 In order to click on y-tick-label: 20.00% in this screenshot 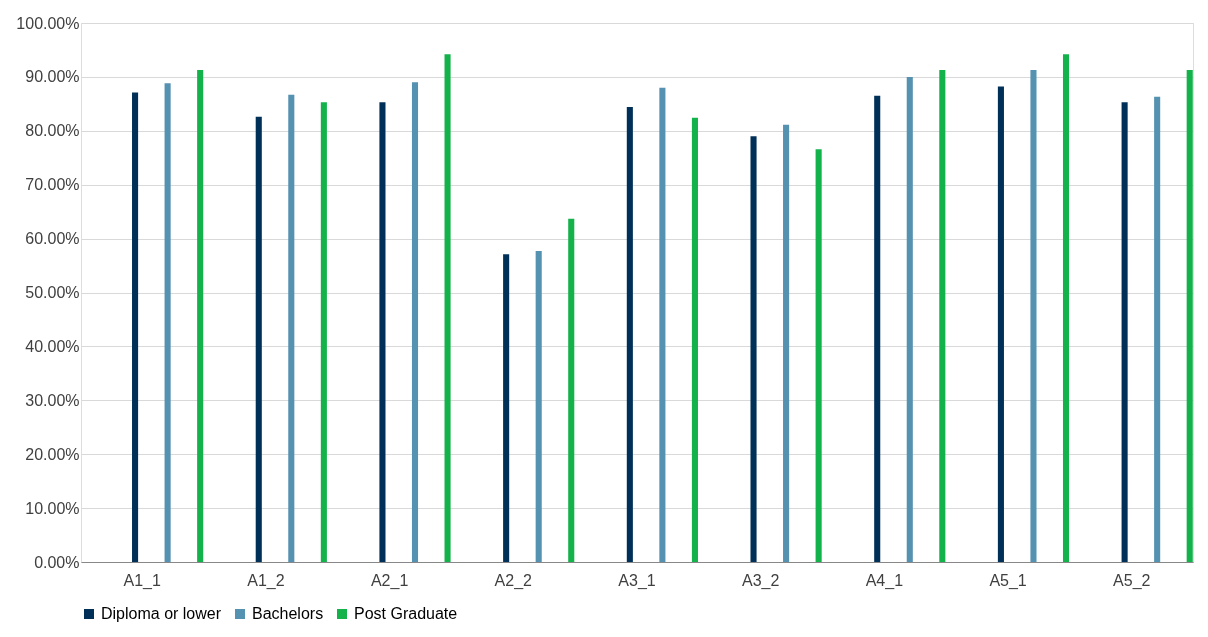, I will do `click(52, 454)`.